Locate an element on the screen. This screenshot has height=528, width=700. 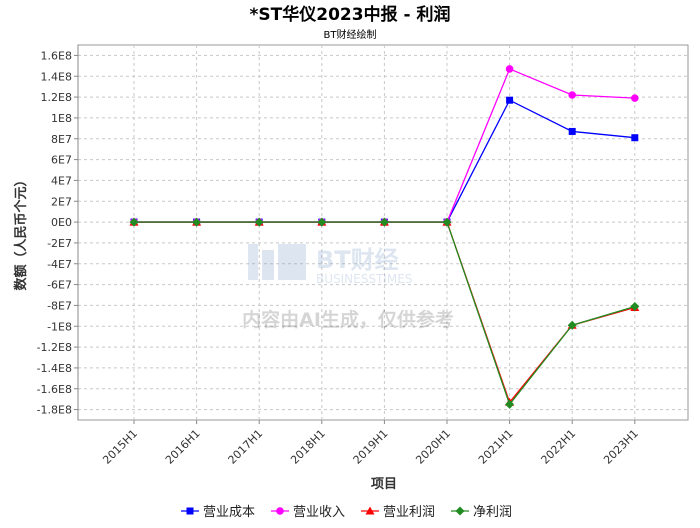
watermark-logo-subtext: BUSINESSTIMES is located at coordinates (364, 279).